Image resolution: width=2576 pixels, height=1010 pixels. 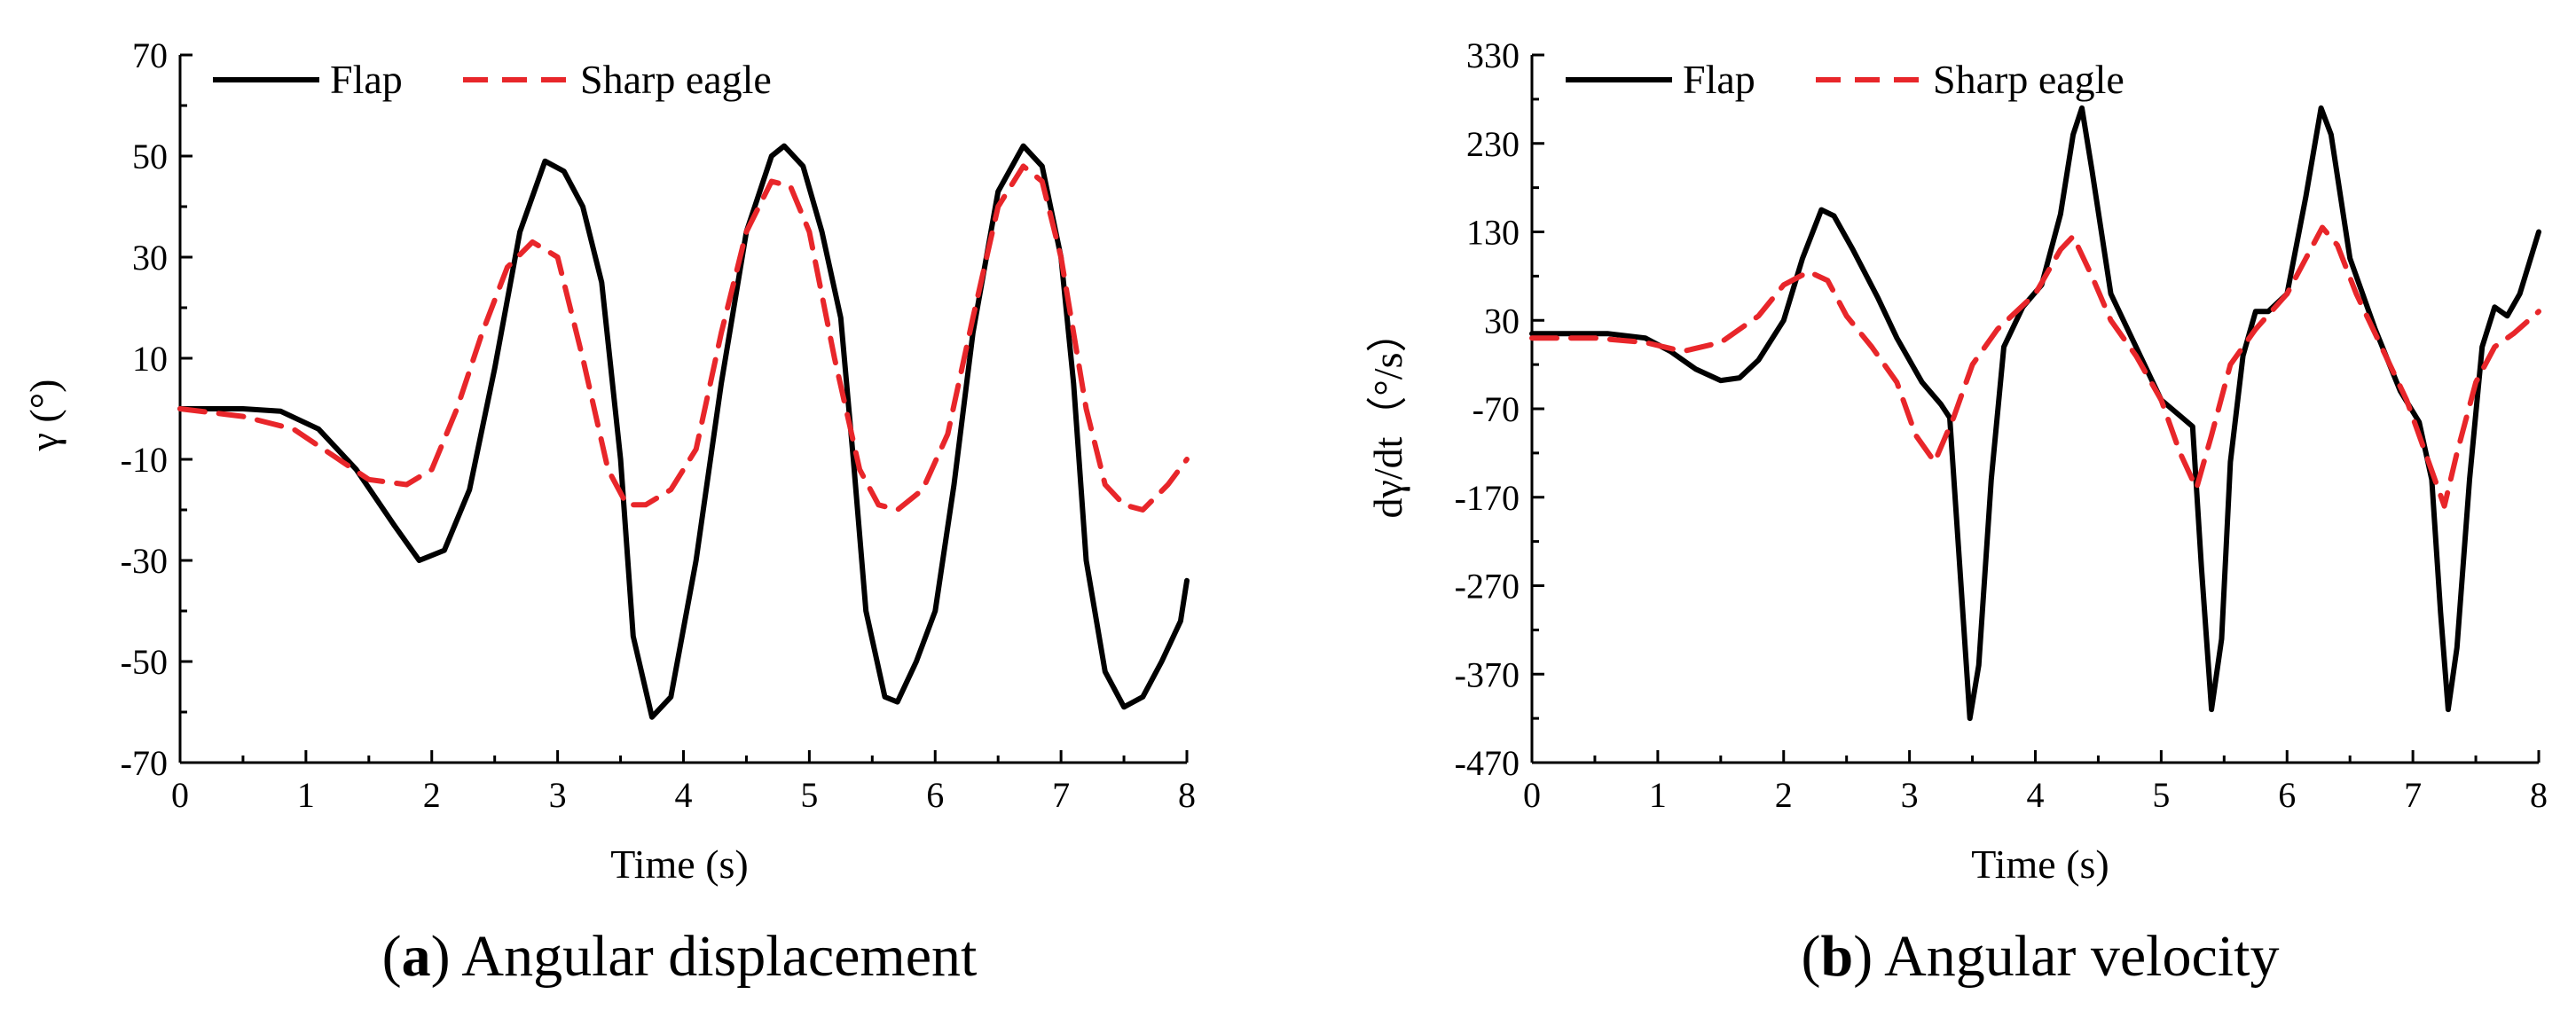 What do you see at coordinates (1487, 587) in the screenshot?
I see `y-tick-label: -270` at bounding box center [1487, 587].